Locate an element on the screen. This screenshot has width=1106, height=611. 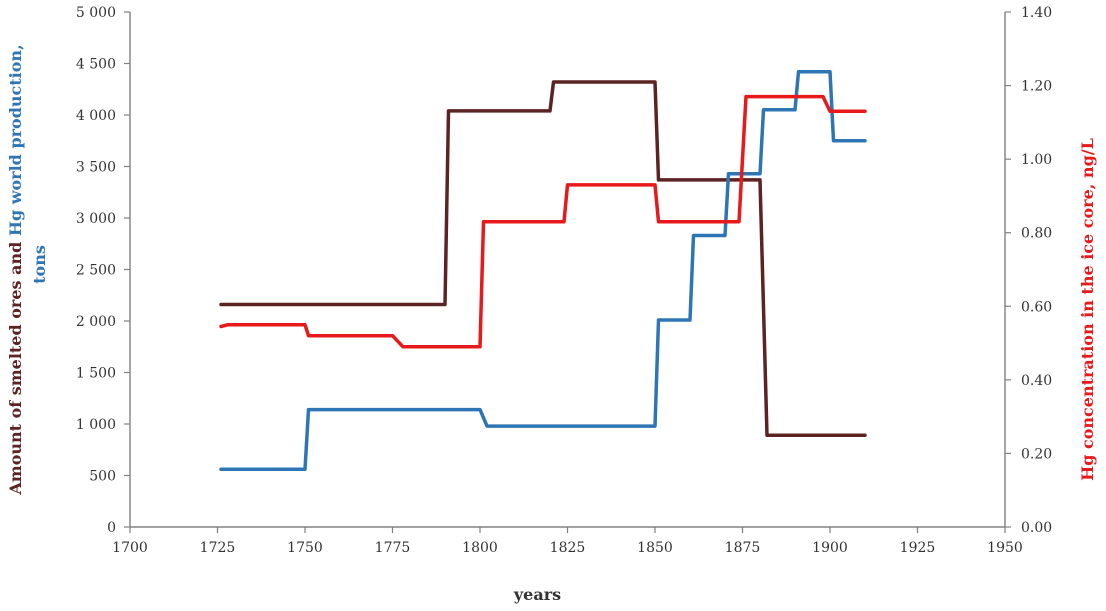
y-right-ticks: 0.00 0.20 0.40 0.60 0.80 1.00 1.20 1.40 is located at coordinates (1028, 270).